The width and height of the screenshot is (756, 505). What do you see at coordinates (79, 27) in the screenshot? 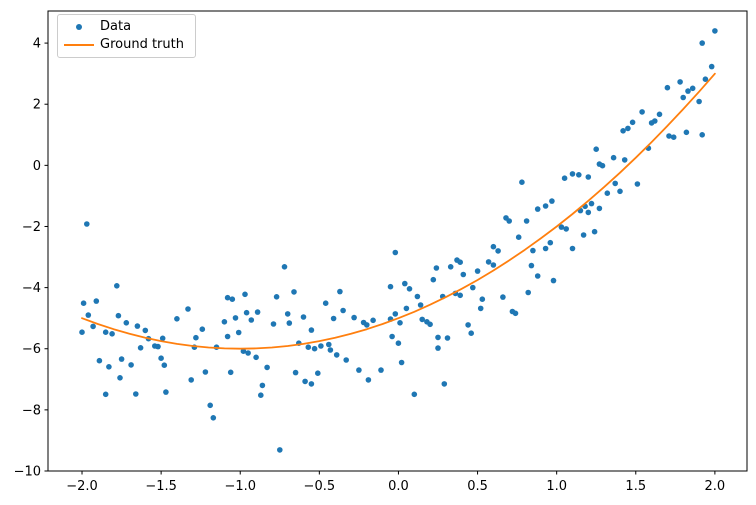
I see `legend-swatch` at bounding box center [79, 27].